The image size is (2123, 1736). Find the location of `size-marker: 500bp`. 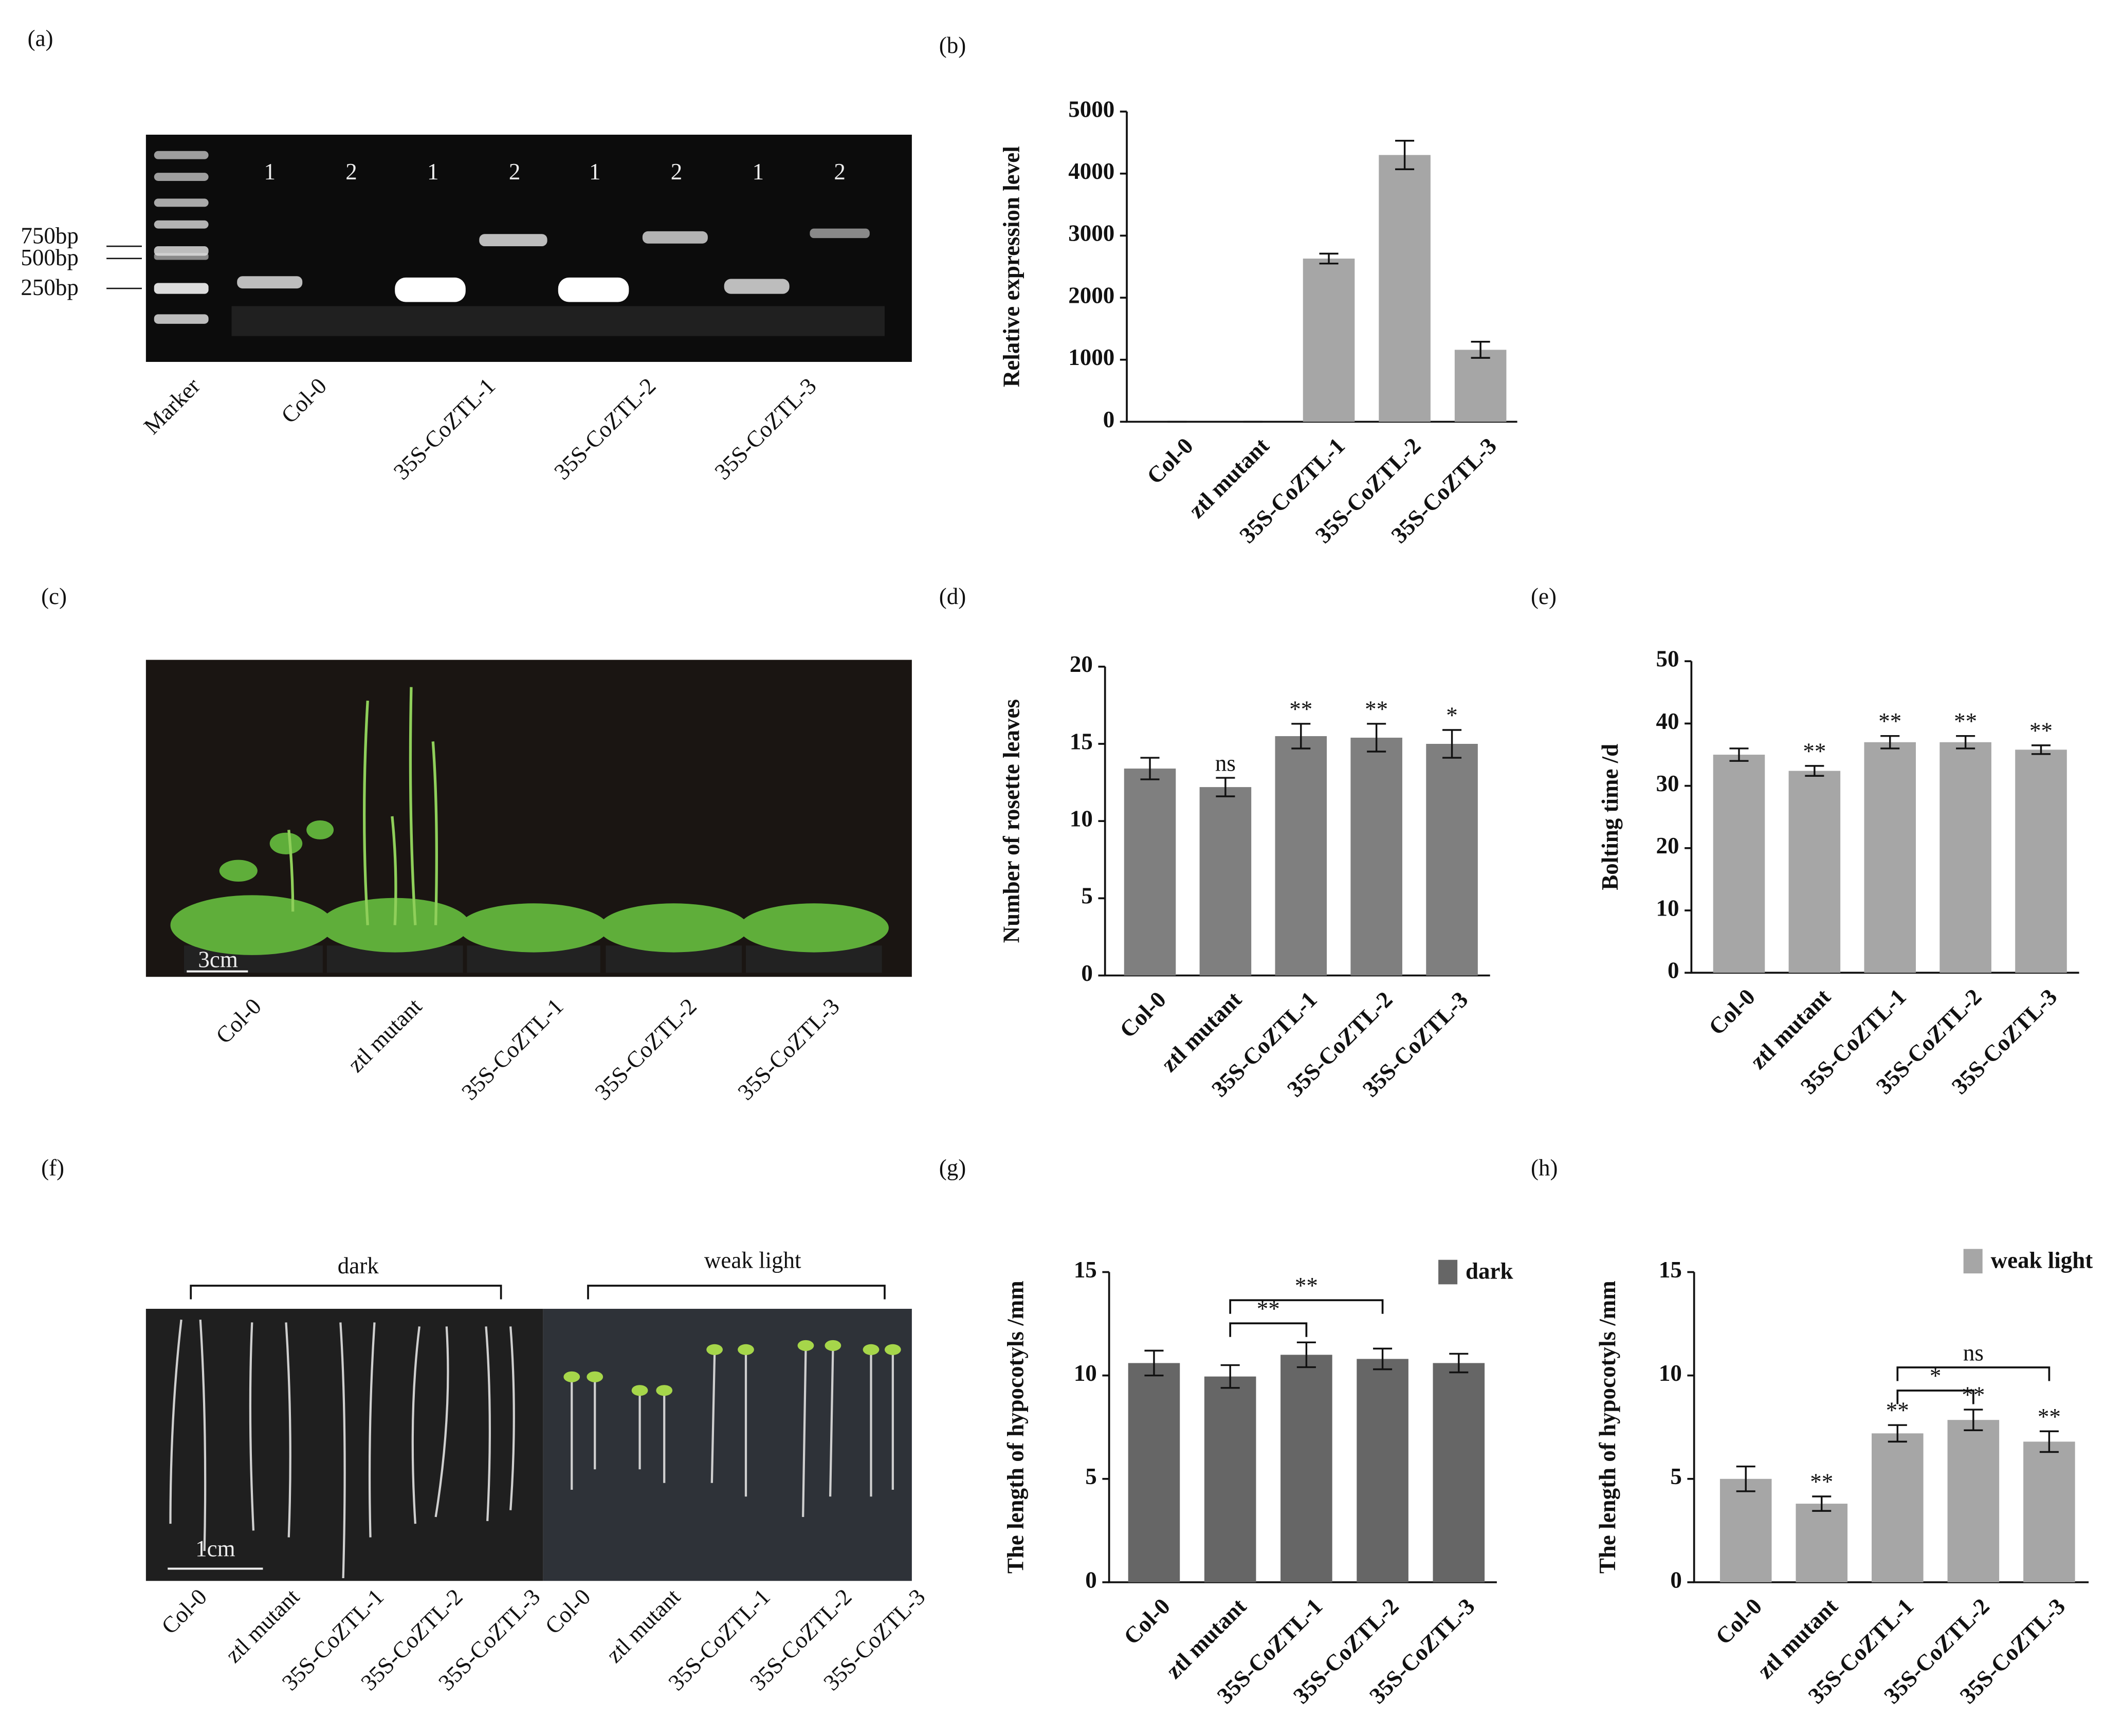

size-marker: 500bp is located at coordinates (49, 257).